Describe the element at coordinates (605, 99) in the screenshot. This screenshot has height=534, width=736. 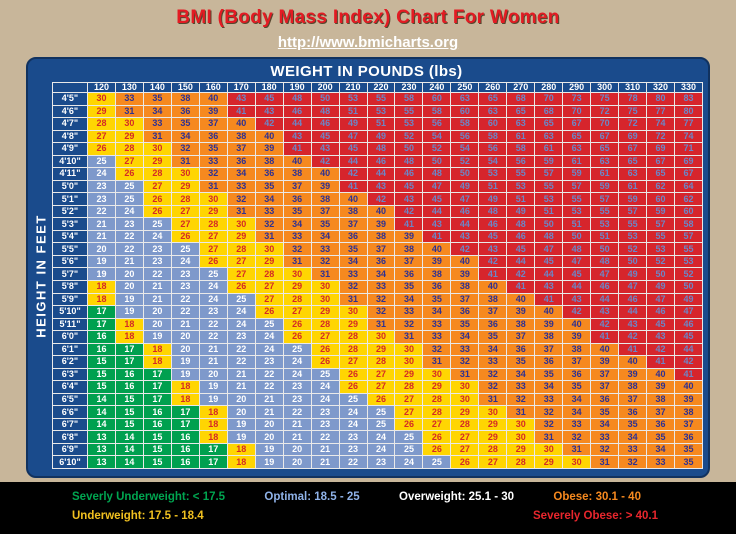
I see `bmi-cell: 75` at that location.